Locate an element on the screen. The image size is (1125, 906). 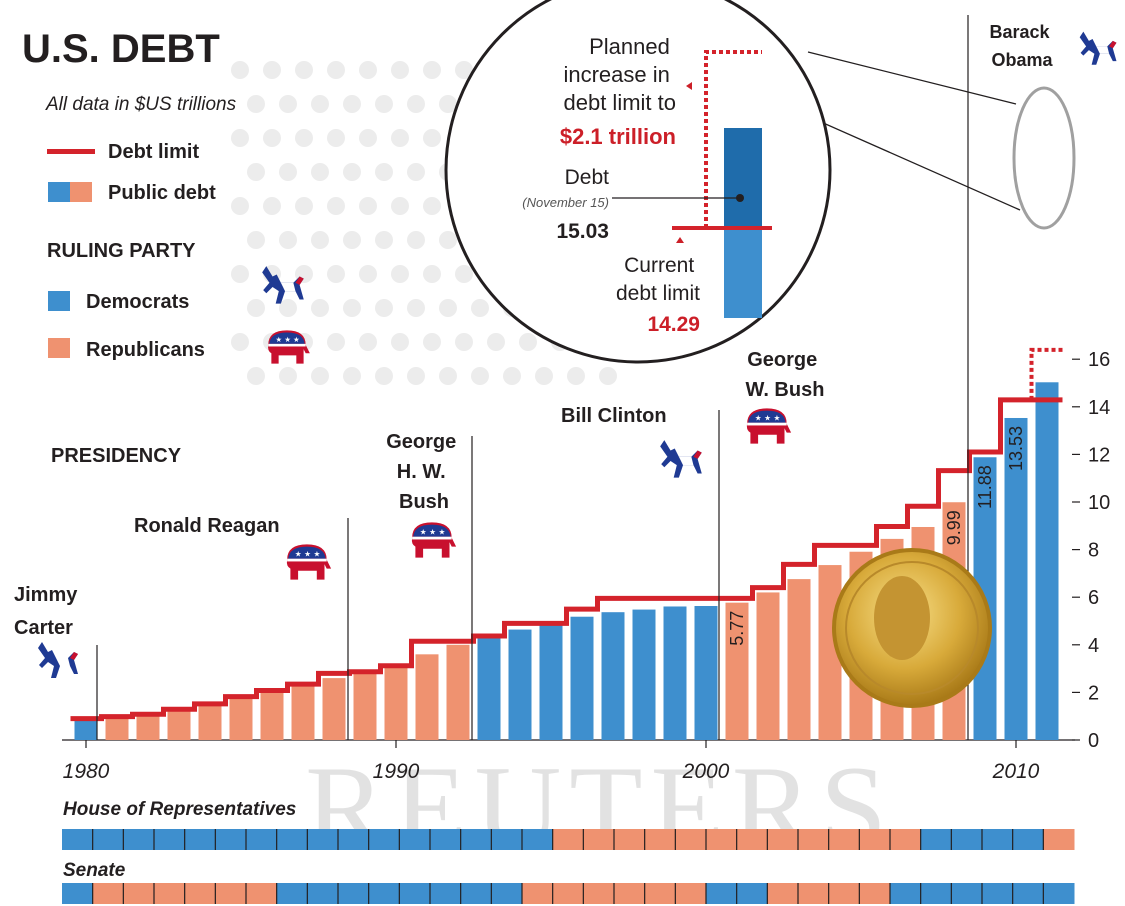
y-tick-label: 14 is located at coordinates (1099, 408).